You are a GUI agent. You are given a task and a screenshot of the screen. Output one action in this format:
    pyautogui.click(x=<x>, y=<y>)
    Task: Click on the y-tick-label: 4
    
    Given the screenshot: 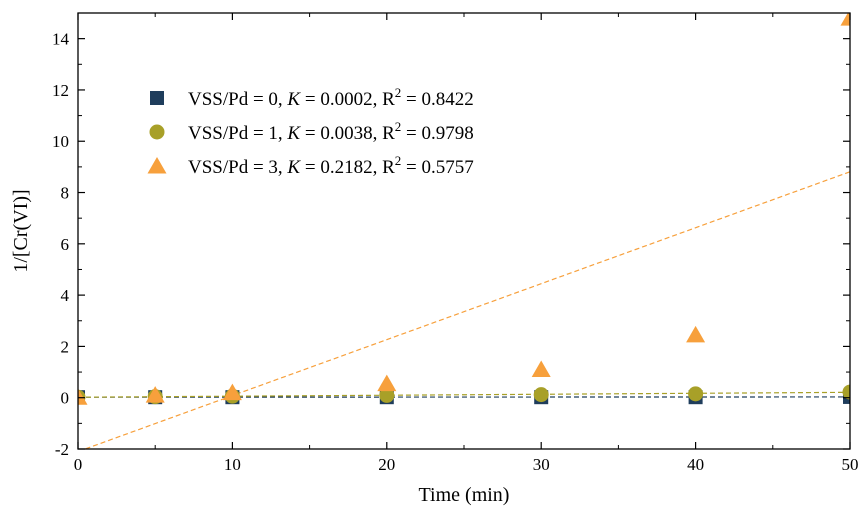 What is the action you would take?
    pyautogui.click(x=65, y=295)
    